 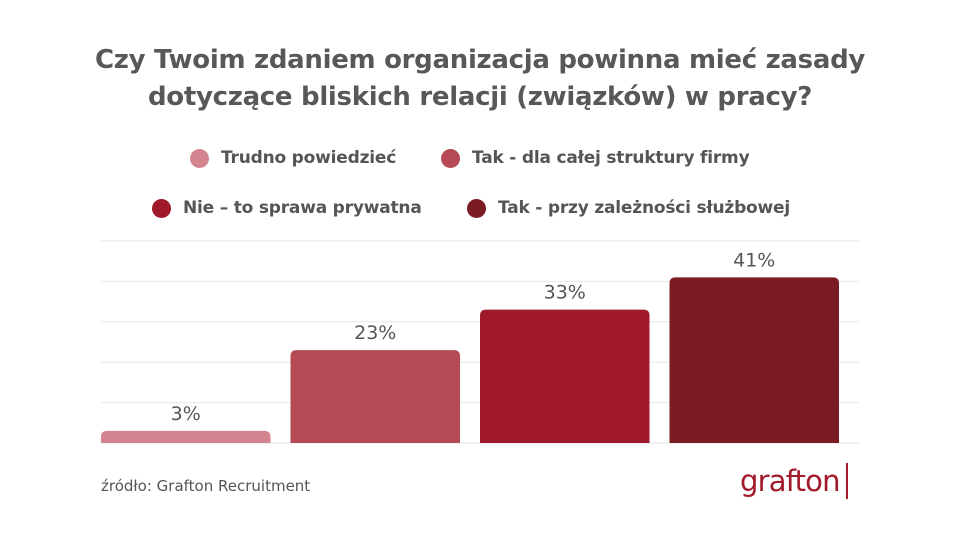 What do you see at coordinates (186, 414) in the screenshot?
I see `data-label-1: 3%` at bounding box center [186, 414].